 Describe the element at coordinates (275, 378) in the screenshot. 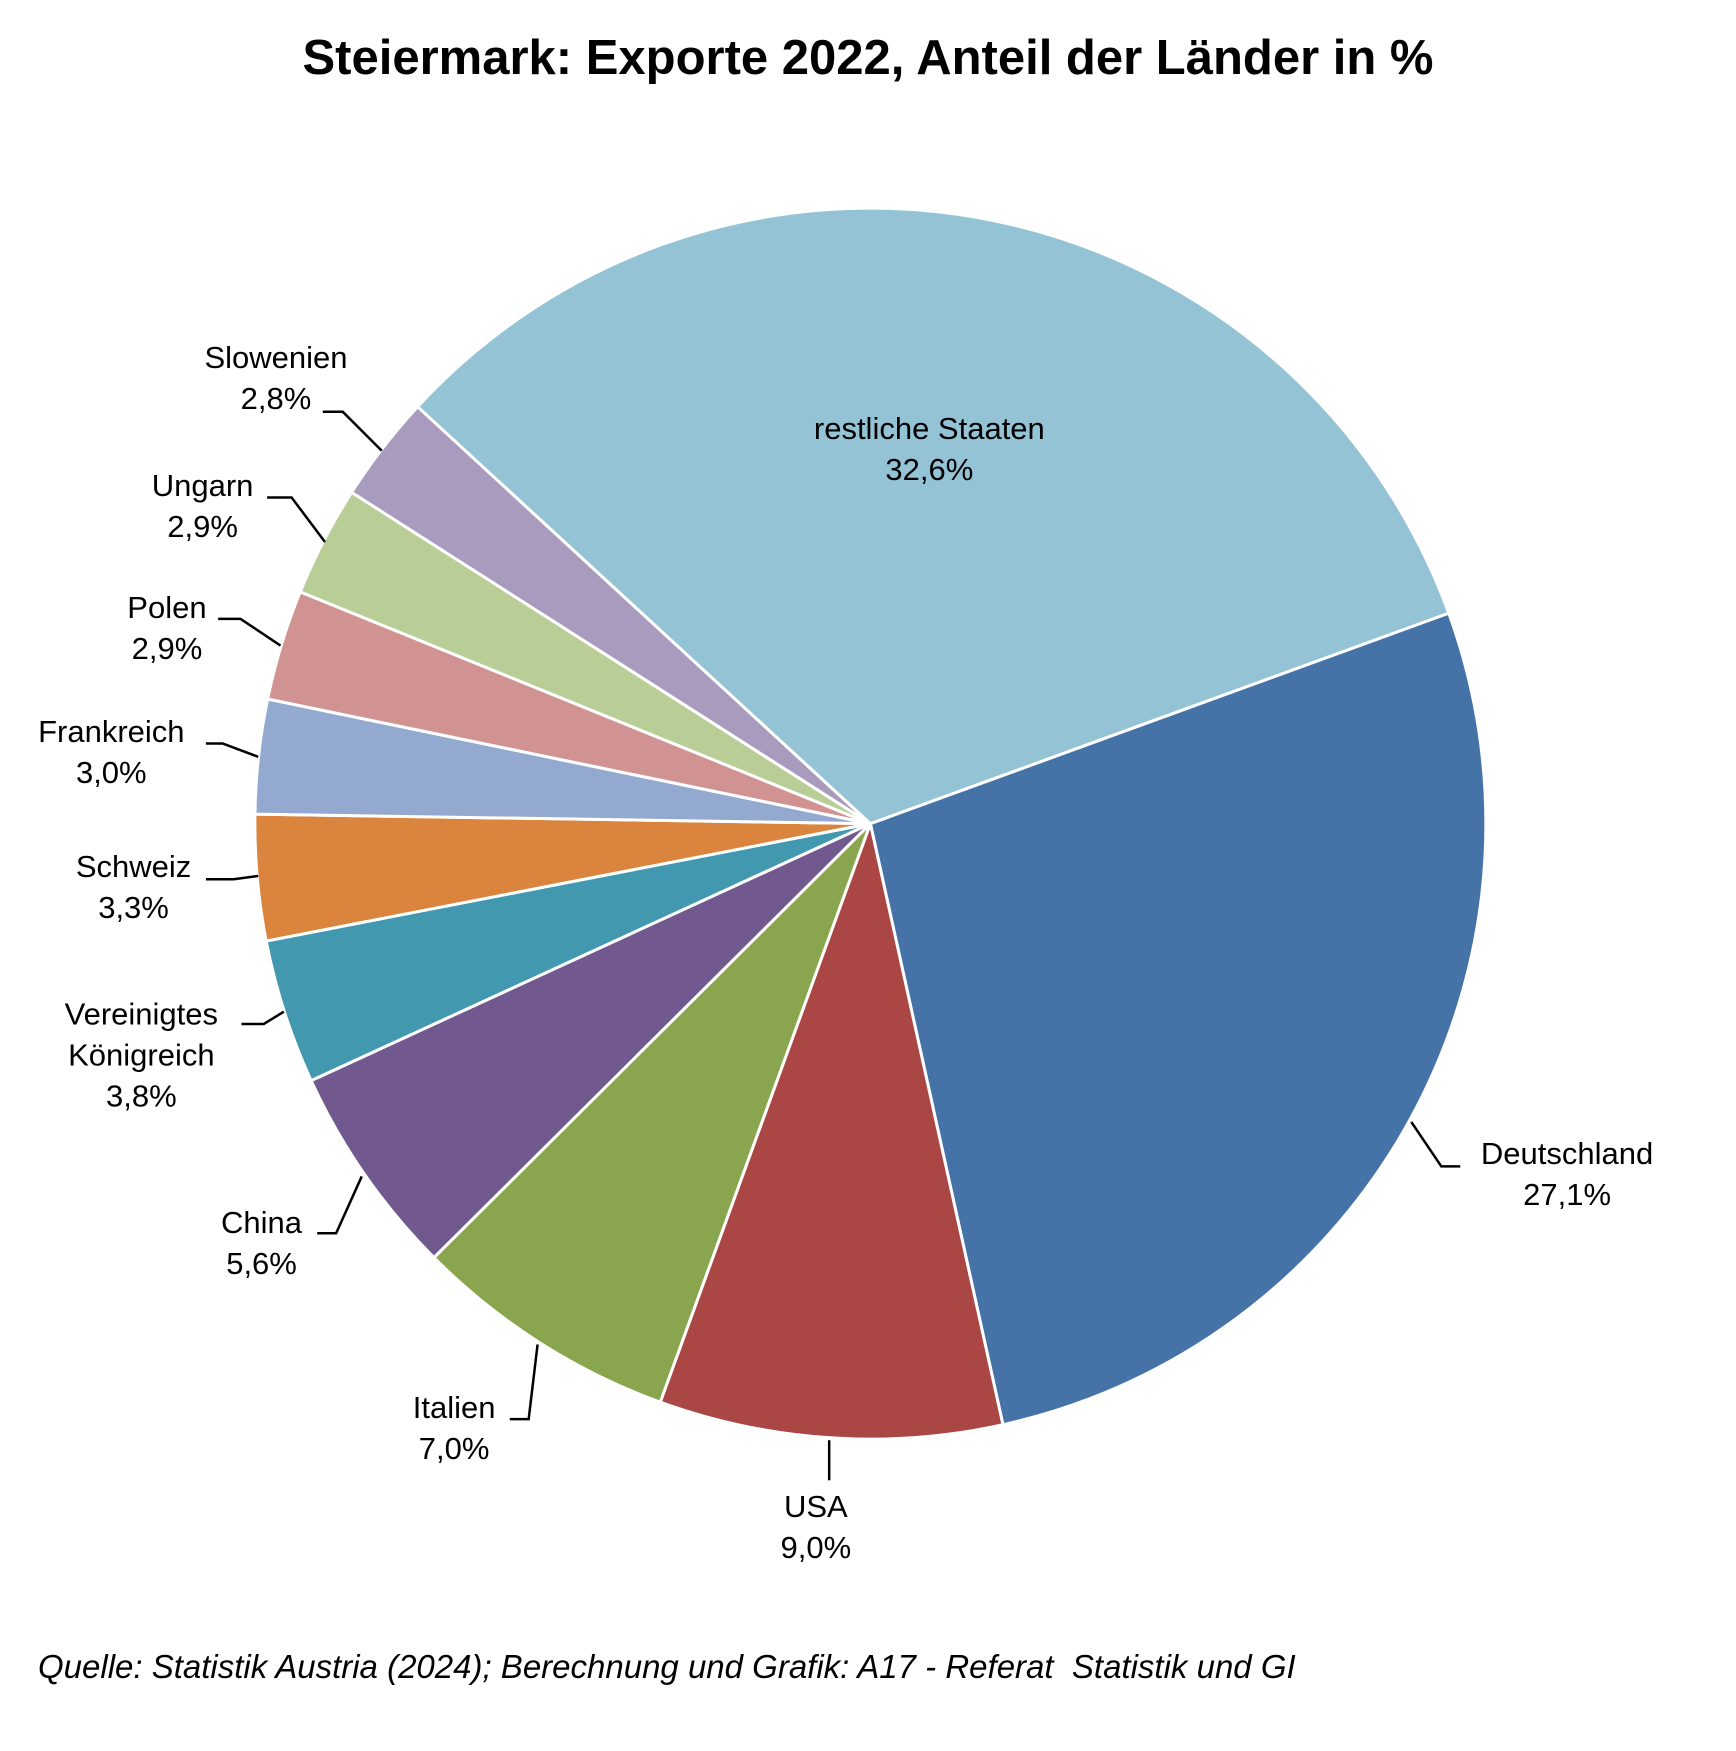

I see `slice-label: Slowenien 2,8%` at that location.